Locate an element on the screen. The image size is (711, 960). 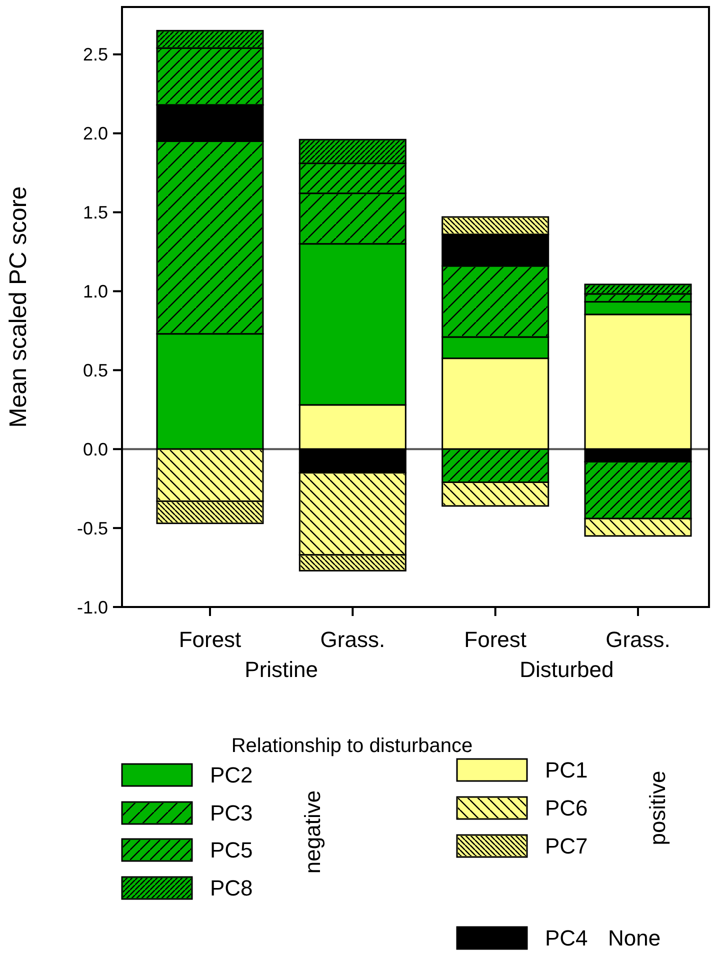
y-tick-label: 1.0 is located at coordinates (95, 292).